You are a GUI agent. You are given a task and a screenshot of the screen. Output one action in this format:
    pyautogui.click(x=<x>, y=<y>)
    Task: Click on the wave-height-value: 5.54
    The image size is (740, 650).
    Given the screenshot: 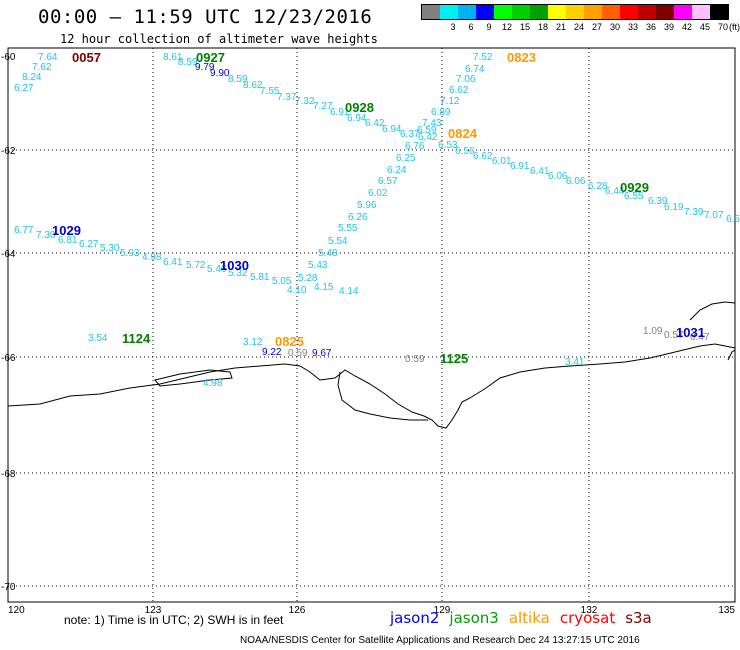 What is the action you would take?
    pyautogui.click(x=338, y=241)
    